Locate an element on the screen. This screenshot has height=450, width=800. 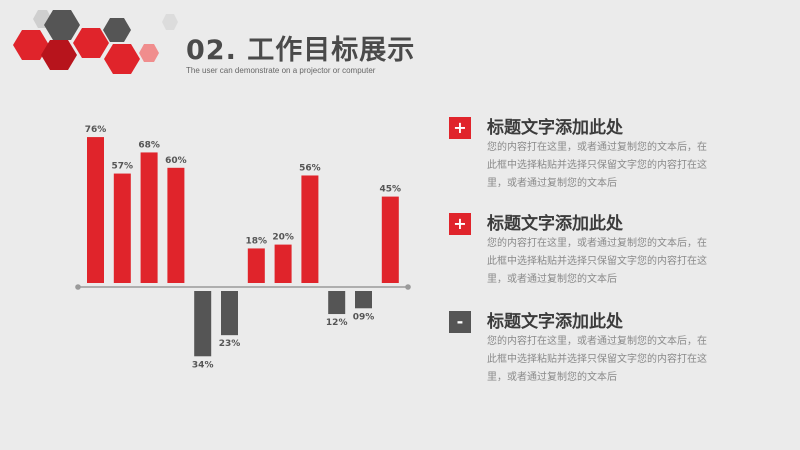
data-label: 12% is located at coordinates (337, 323).